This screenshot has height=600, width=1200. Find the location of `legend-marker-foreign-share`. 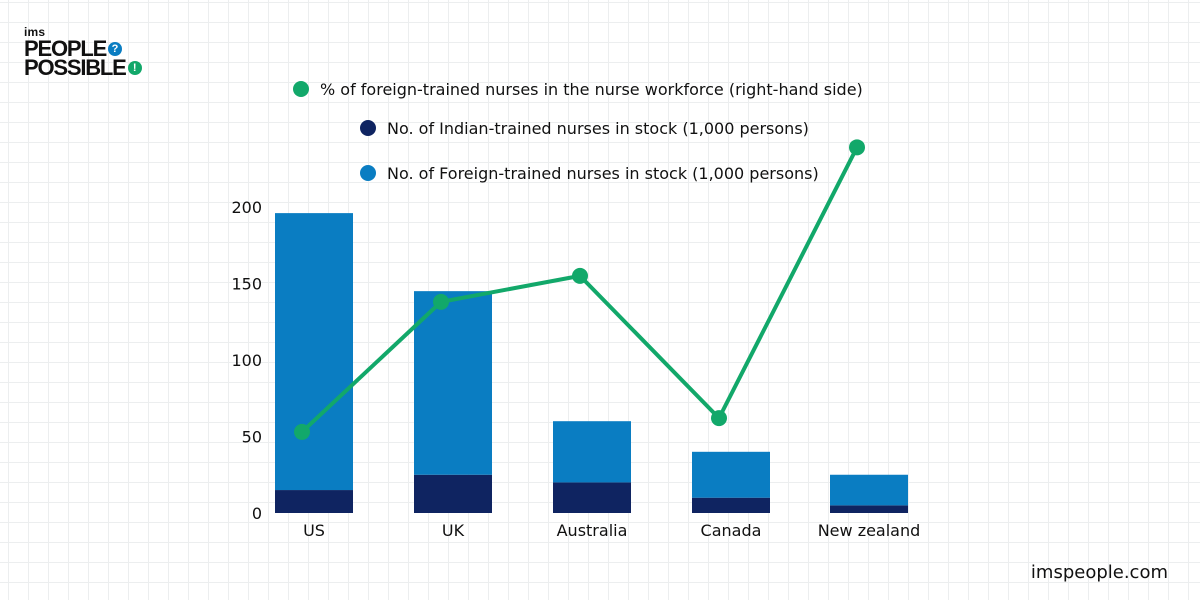

legend-marker-foreign-share is located at coordinates (301, 89).